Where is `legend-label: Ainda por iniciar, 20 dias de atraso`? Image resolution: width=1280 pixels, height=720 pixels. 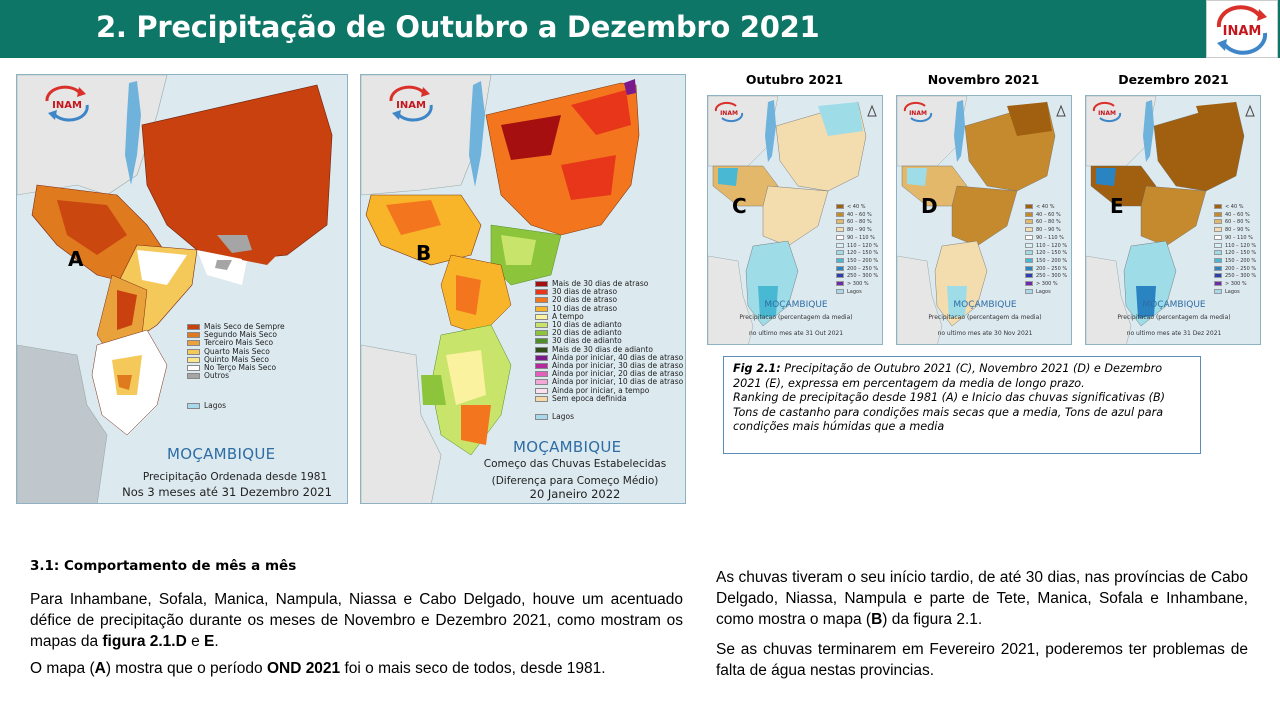
legend-label: Ainda por iniciar, 20 dias de atraso is located at coordinates (618, 374).